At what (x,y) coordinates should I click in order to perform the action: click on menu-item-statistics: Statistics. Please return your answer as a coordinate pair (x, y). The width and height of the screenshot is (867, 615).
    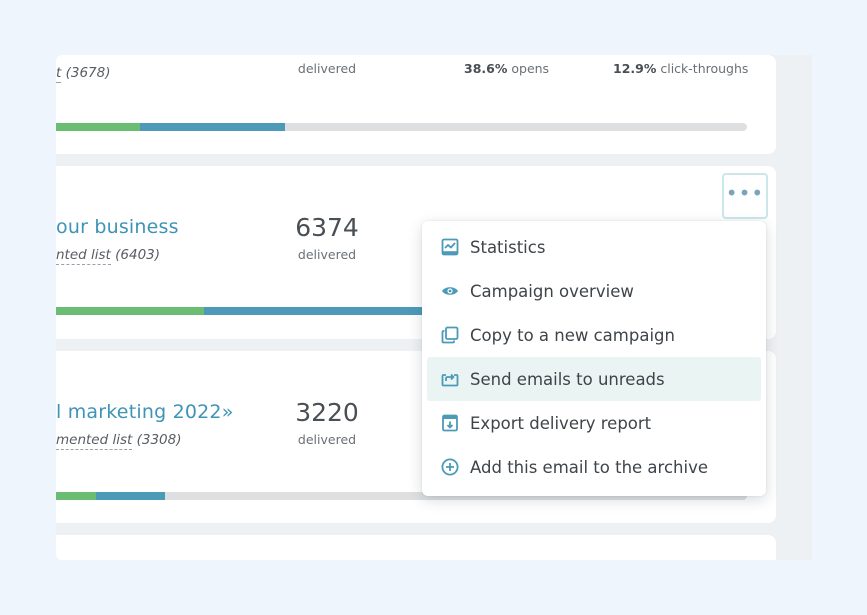
    Looking at the image, I should click on (594, 247).